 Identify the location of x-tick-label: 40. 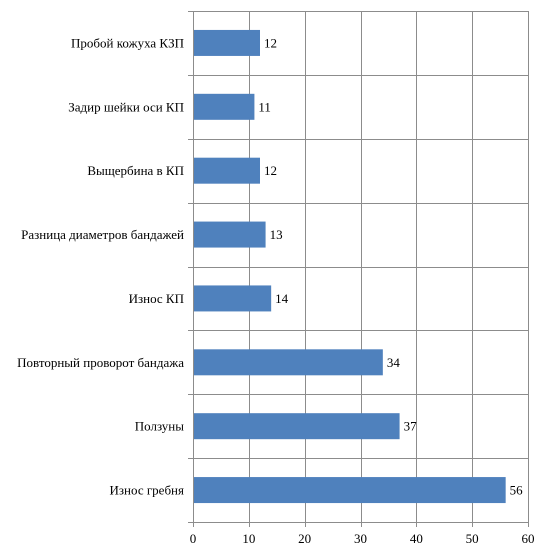
(416, 538).